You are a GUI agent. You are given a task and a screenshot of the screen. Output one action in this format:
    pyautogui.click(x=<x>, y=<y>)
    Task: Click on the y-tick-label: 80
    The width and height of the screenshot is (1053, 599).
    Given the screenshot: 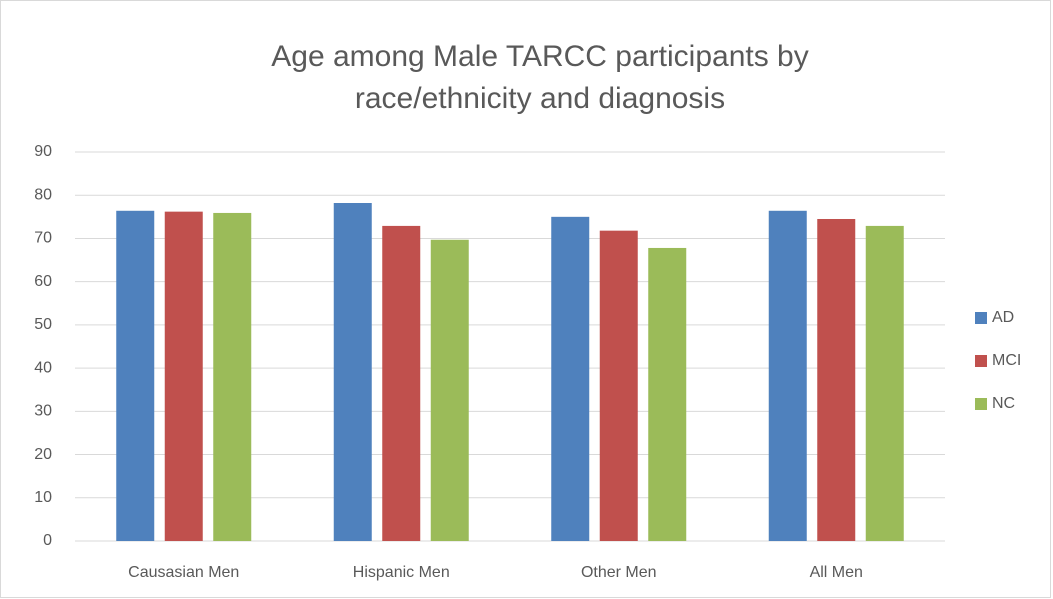 What is the action you would take?
    pyautogui.click(x=43, y=194)
    